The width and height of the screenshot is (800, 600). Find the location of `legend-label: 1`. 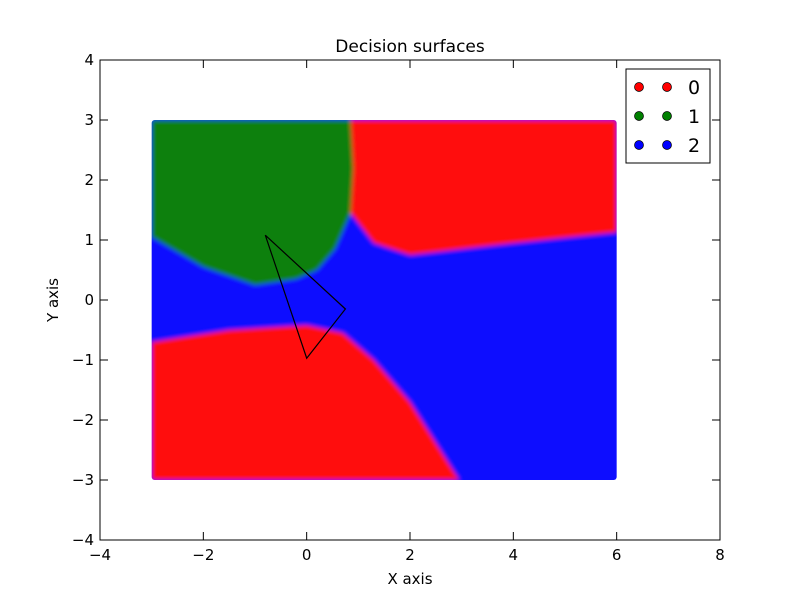

legend-label: 1 is located at coordinates (694, 117).